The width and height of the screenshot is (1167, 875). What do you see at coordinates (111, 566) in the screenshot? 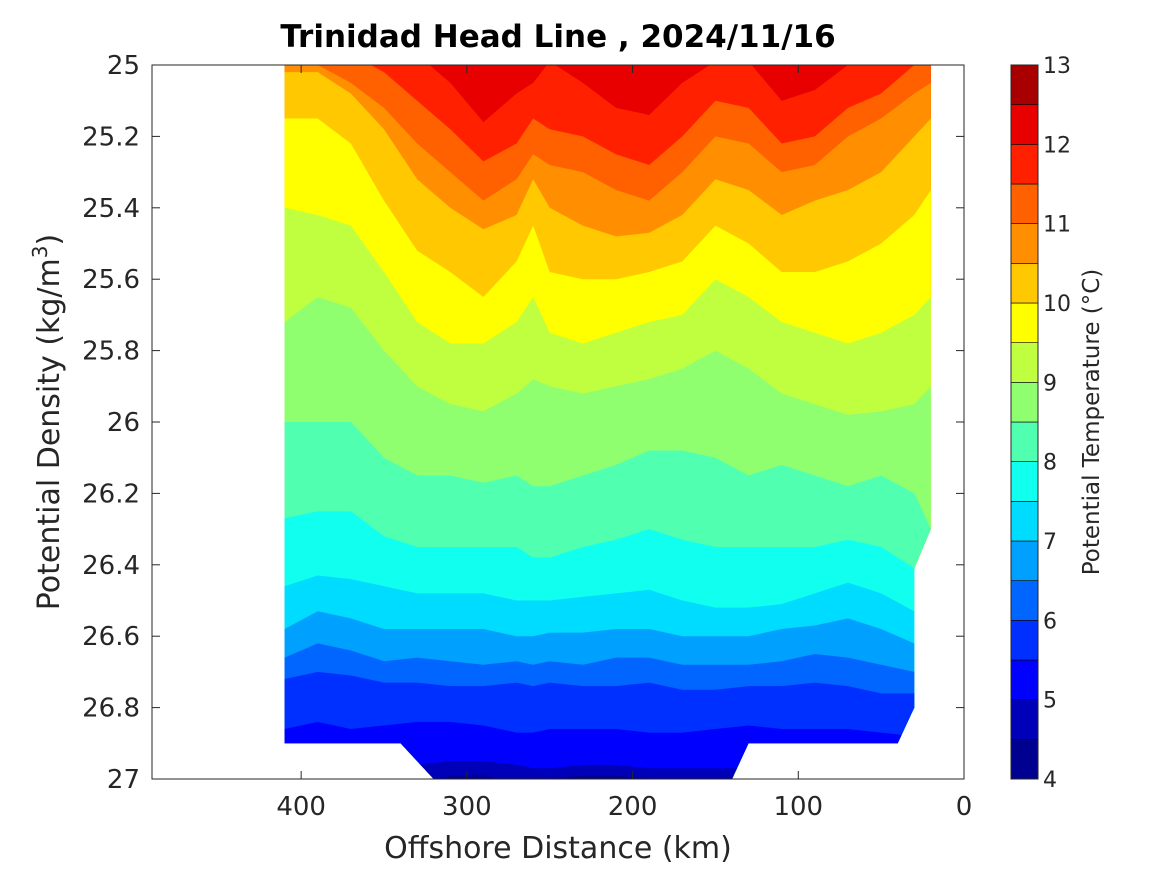
I see `y-tick-label: 26.4` at bounding box center [111, 566].